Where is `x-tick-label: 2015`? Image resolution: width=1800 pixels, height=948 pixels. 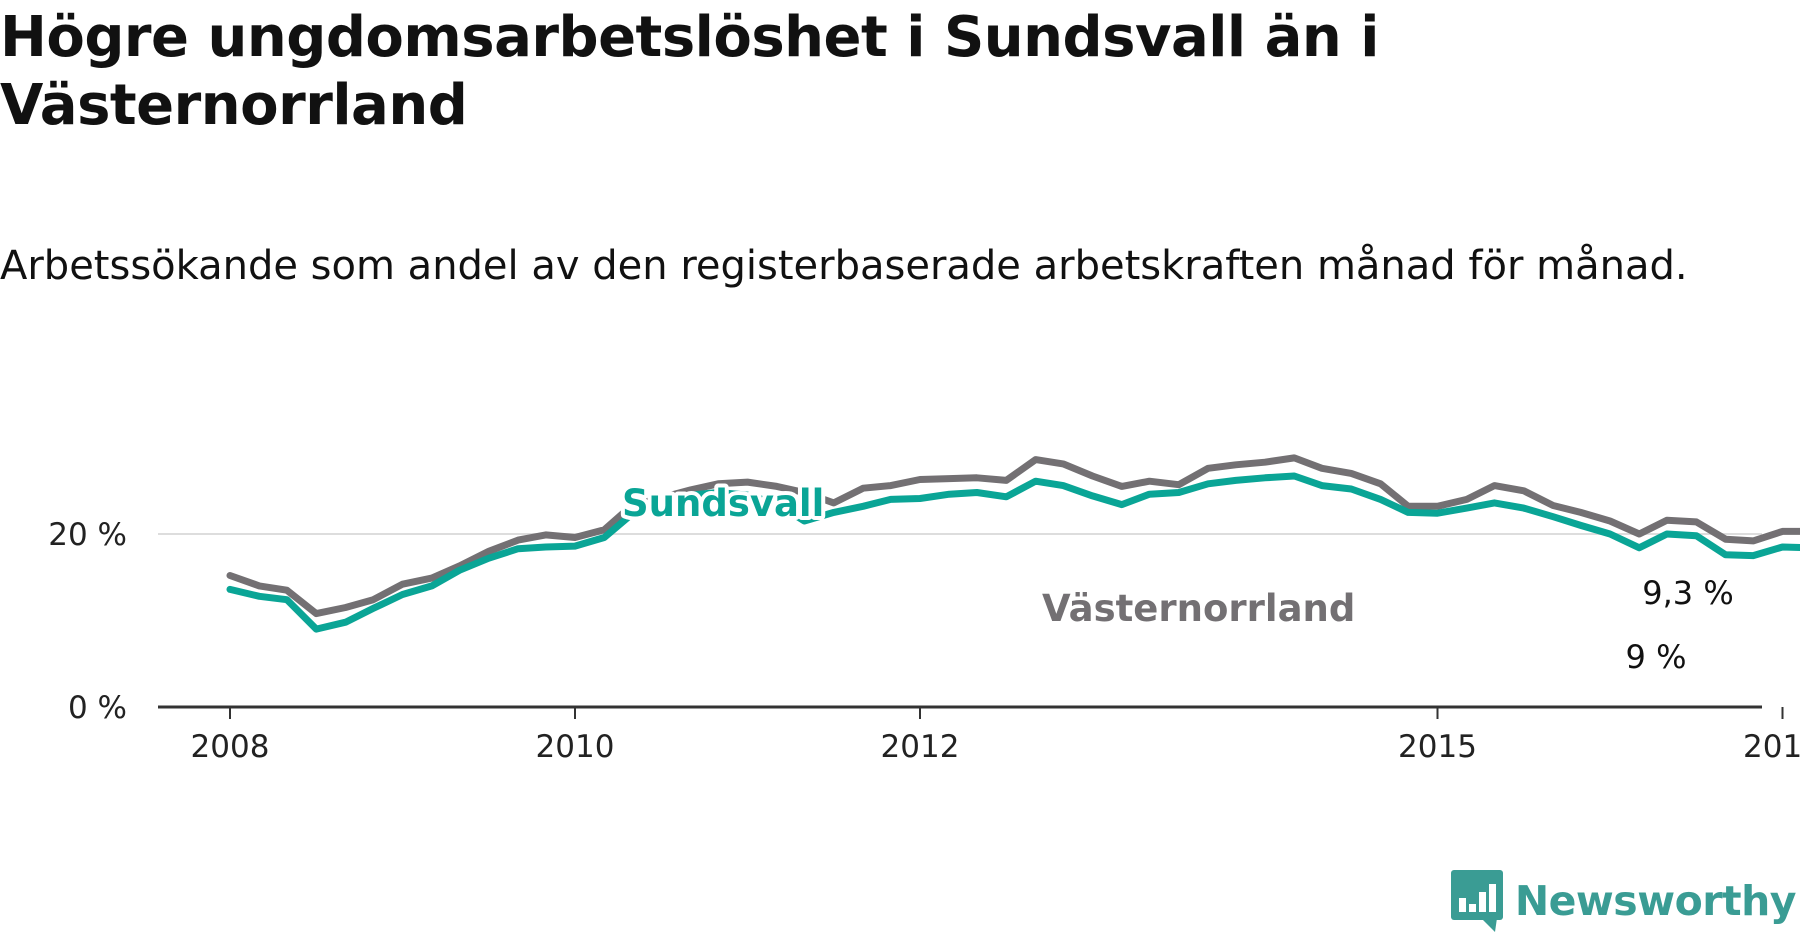 x-tick-label: 2015 is located at coordinates (1437, 747).